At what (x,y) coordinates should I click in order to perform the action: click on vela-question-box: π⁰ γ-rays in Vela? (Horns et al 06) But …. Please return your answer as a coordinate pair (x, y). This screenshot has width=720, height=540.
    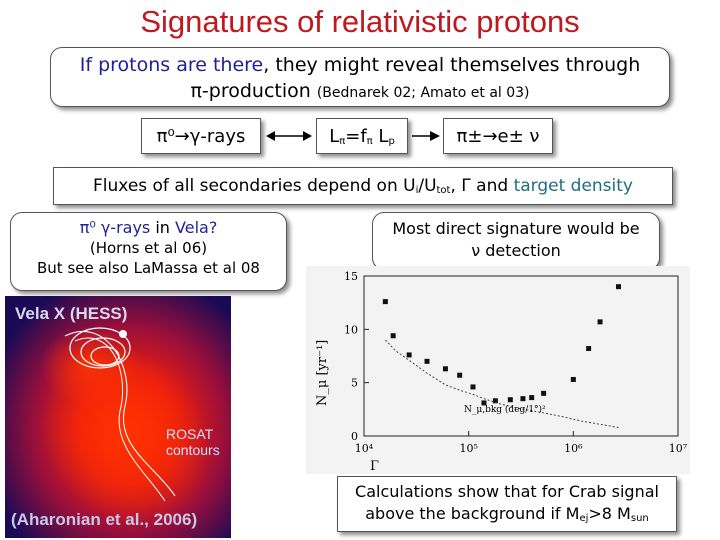
    Looking at the image, I should click on (148, 251).